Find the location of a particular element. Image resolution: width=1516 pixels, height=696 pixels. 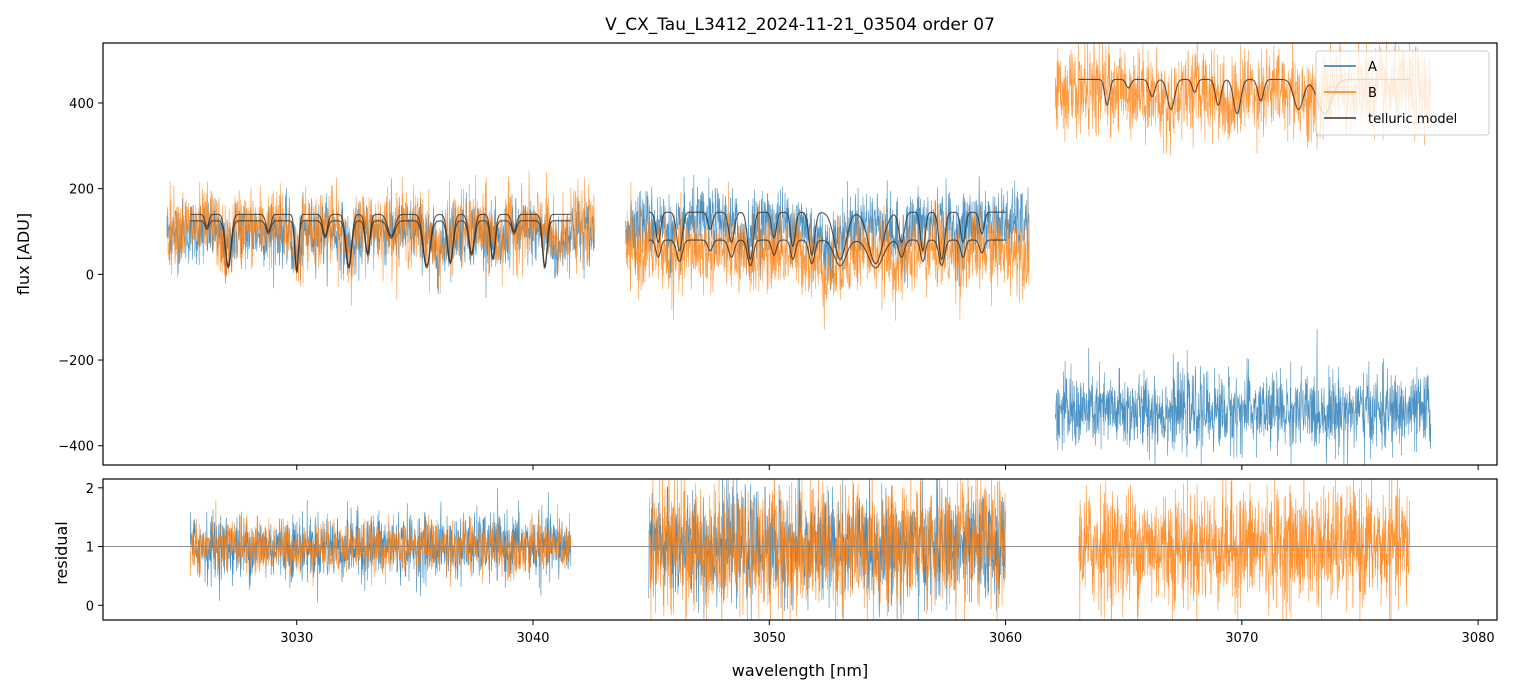

residual-ytick-label: 0 is located at coordinates (90, 606).